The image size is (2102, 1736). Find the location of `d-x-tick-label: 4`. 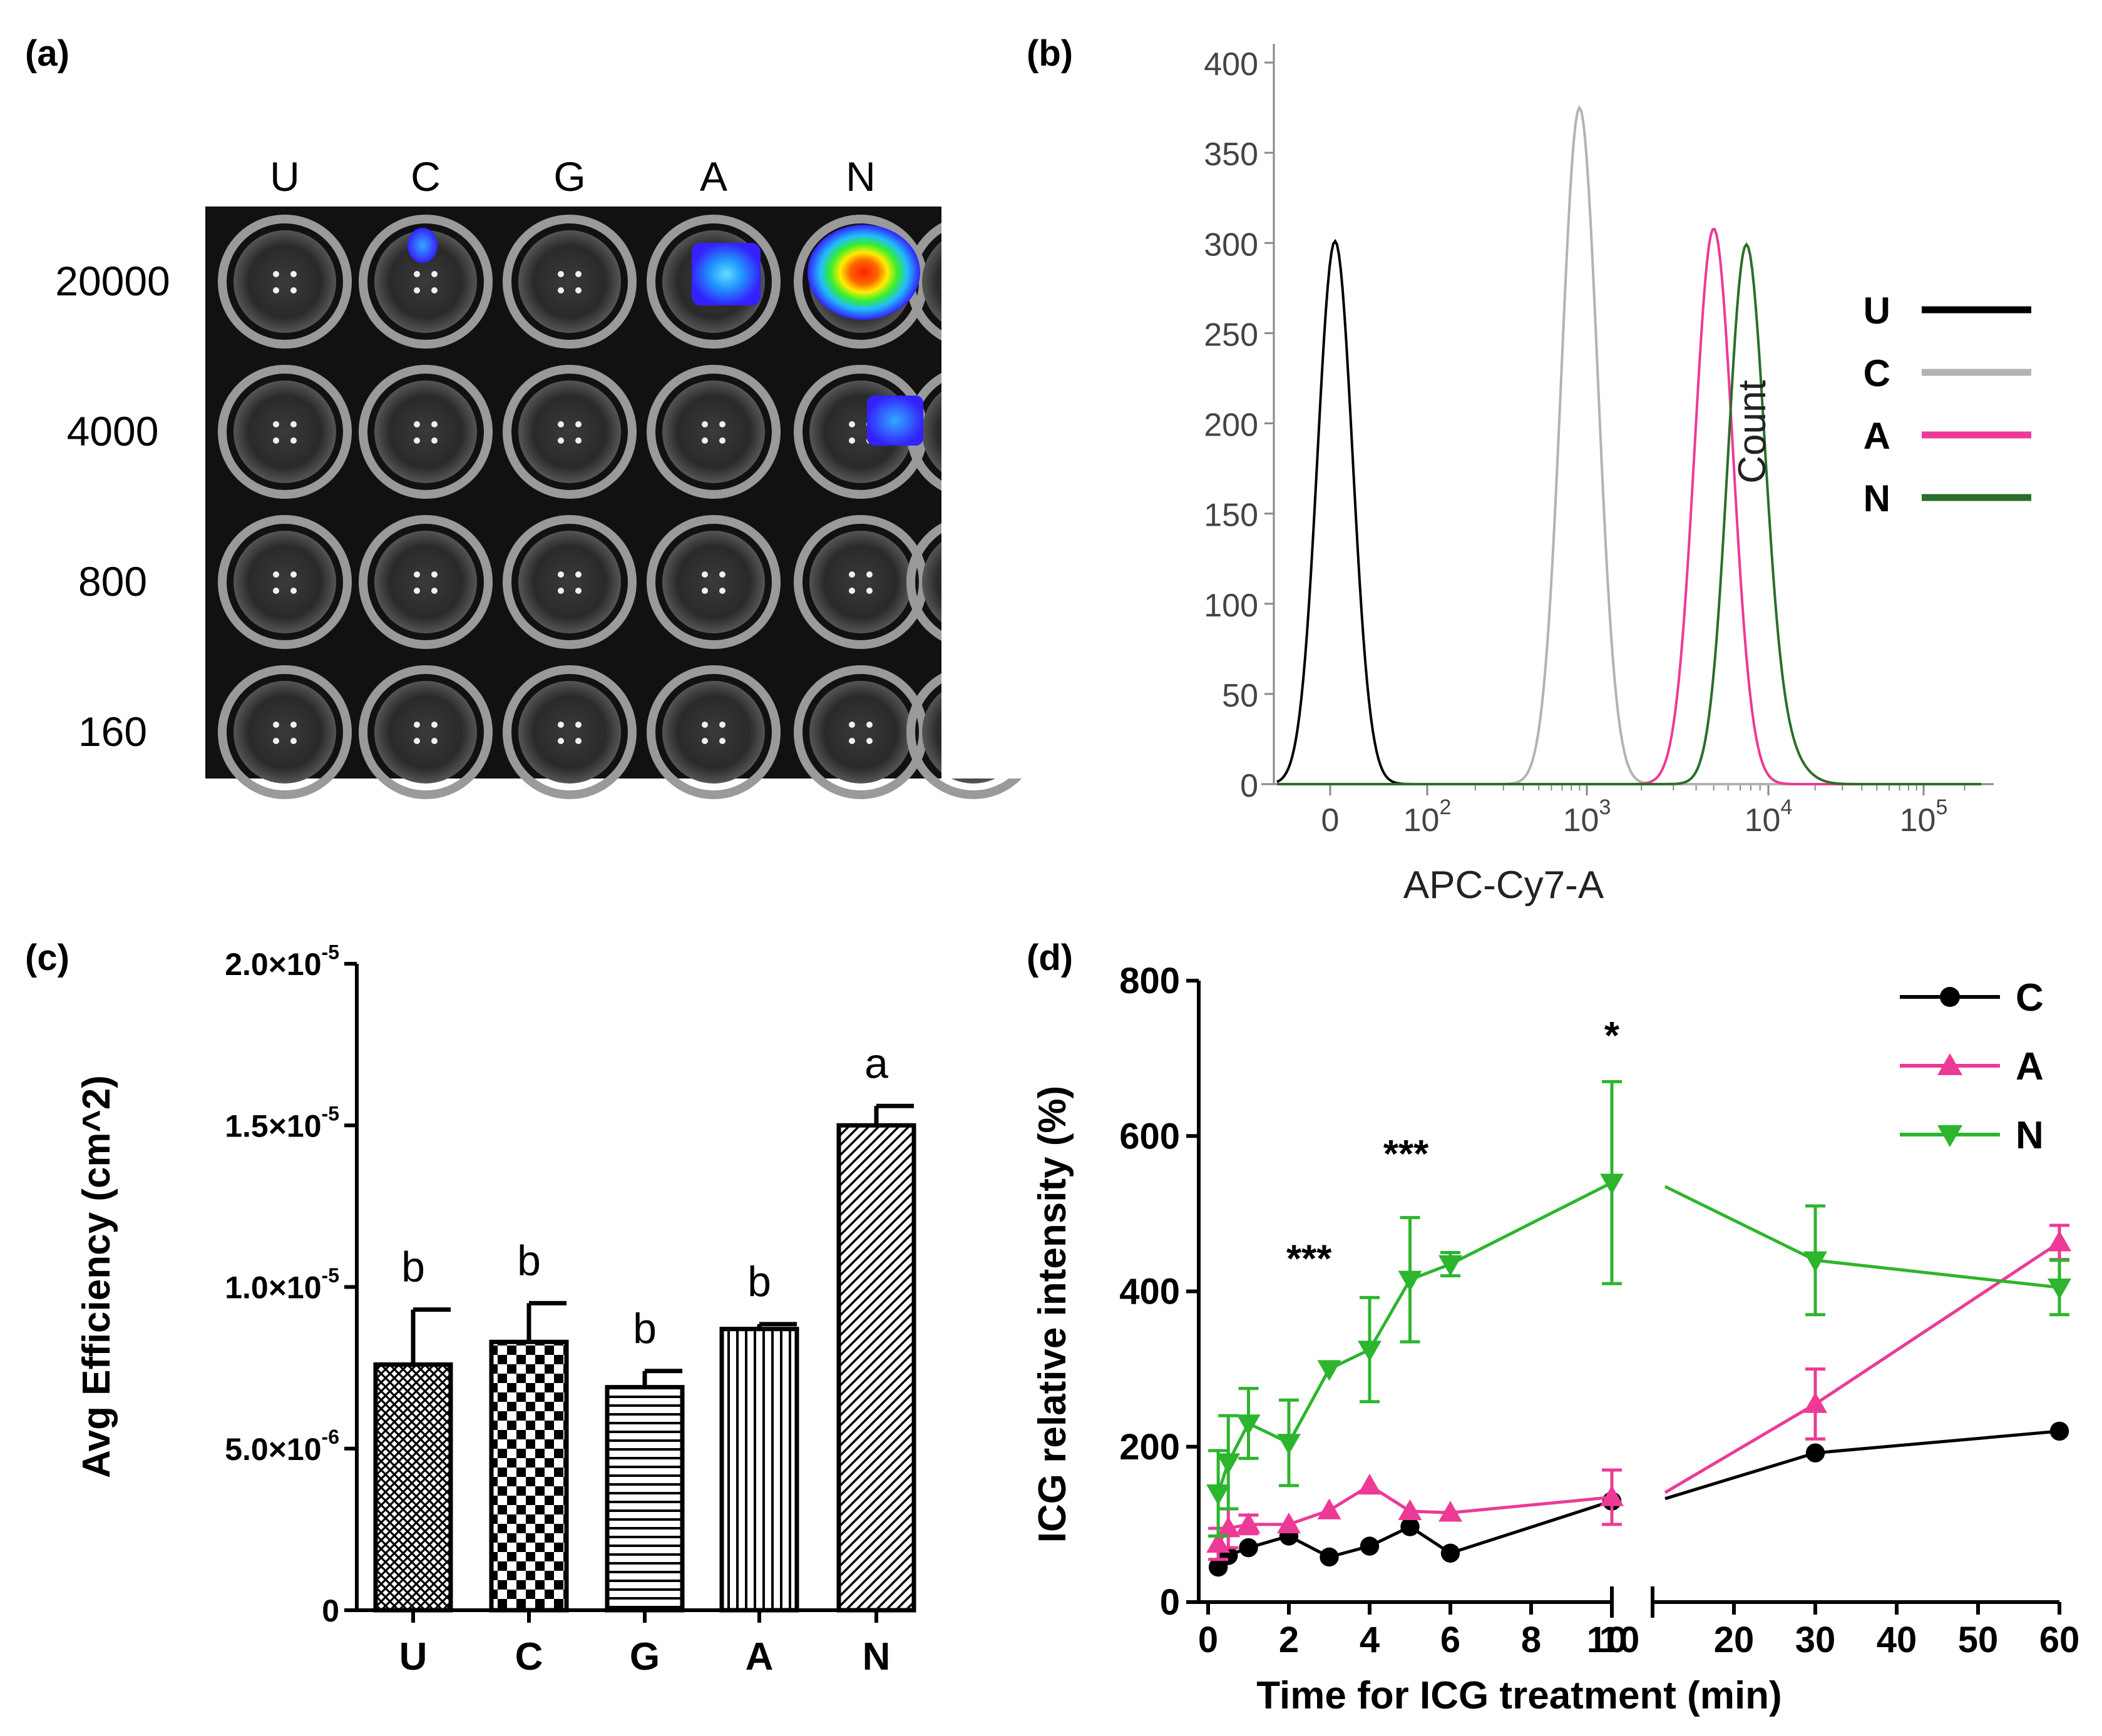

d-x-tick-label: 4 is located at coordinates (1370, 1640).